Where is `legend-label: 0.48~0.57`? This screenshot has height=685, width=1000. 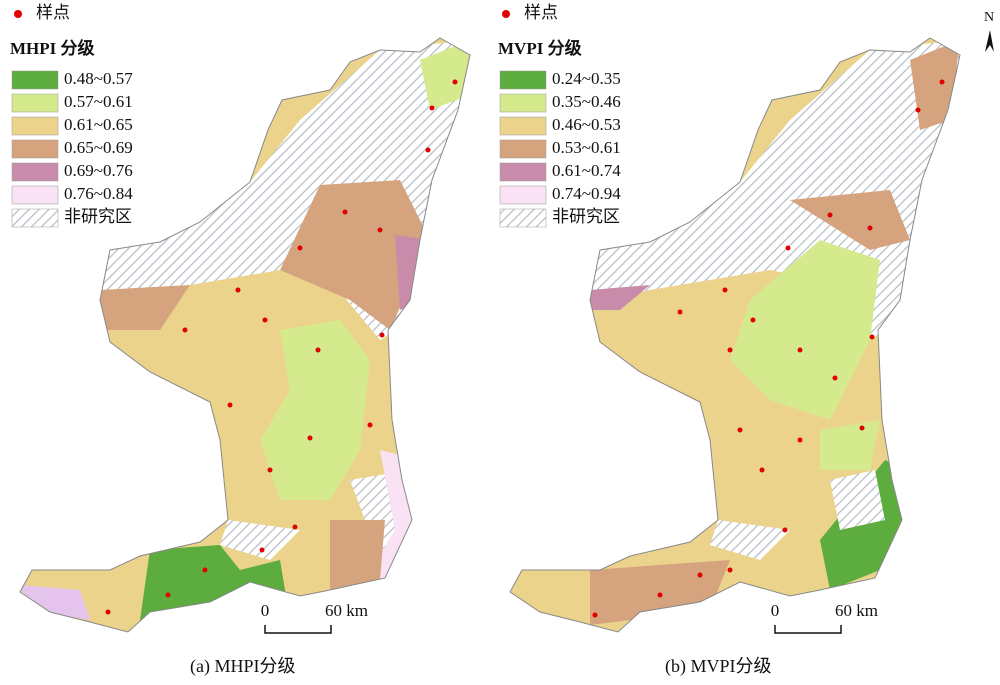 legend-label: 0.48~0.57 is located at coordinates (98, 78).